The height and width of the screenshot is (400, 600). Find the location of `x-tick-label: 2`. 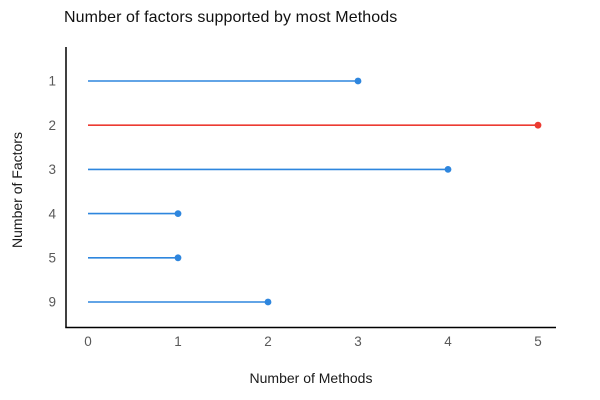

x-tick-label: 2 is located at coordinates (268, 341).